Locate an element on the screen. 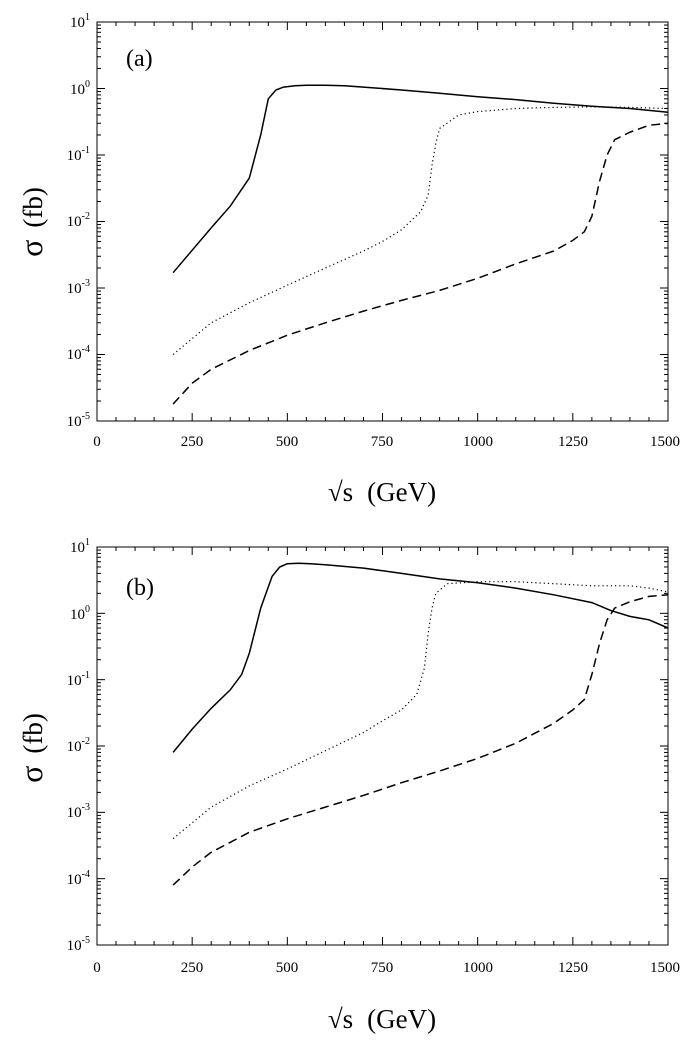  y-axis-title-a: σ(fb) is located at coordinates (31, 222).